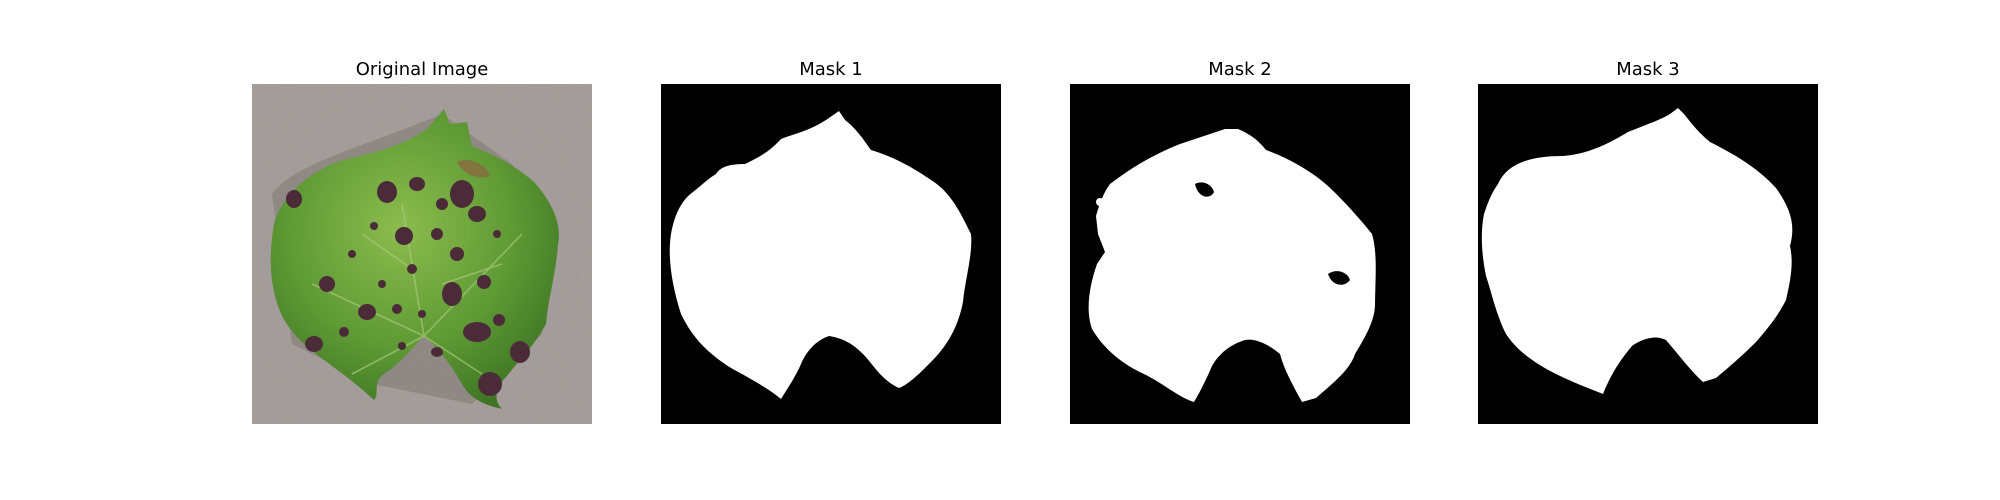 Image resolution: width=2000 pixels, height=500 pixels. What do you see at coordinates (408, 286) in the screenshot?
I see `lesion-spots` at bounding box center [408, 286].